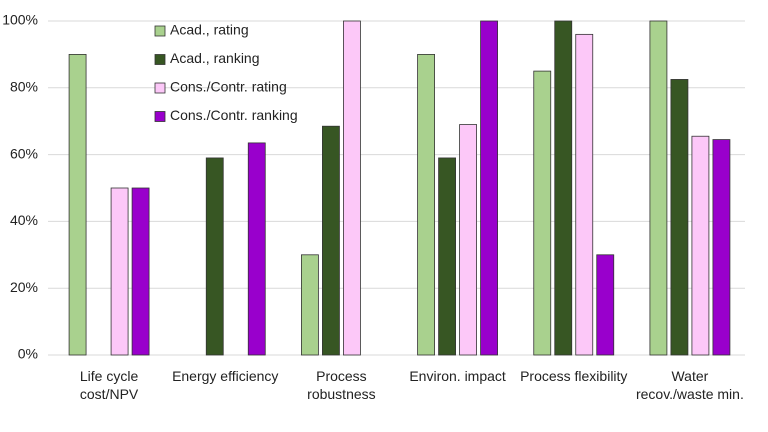  Describe the element at coordinates (109, 385) in the screenshot. I see `x-tick-label: Life cycle cost/NPV` at that location.